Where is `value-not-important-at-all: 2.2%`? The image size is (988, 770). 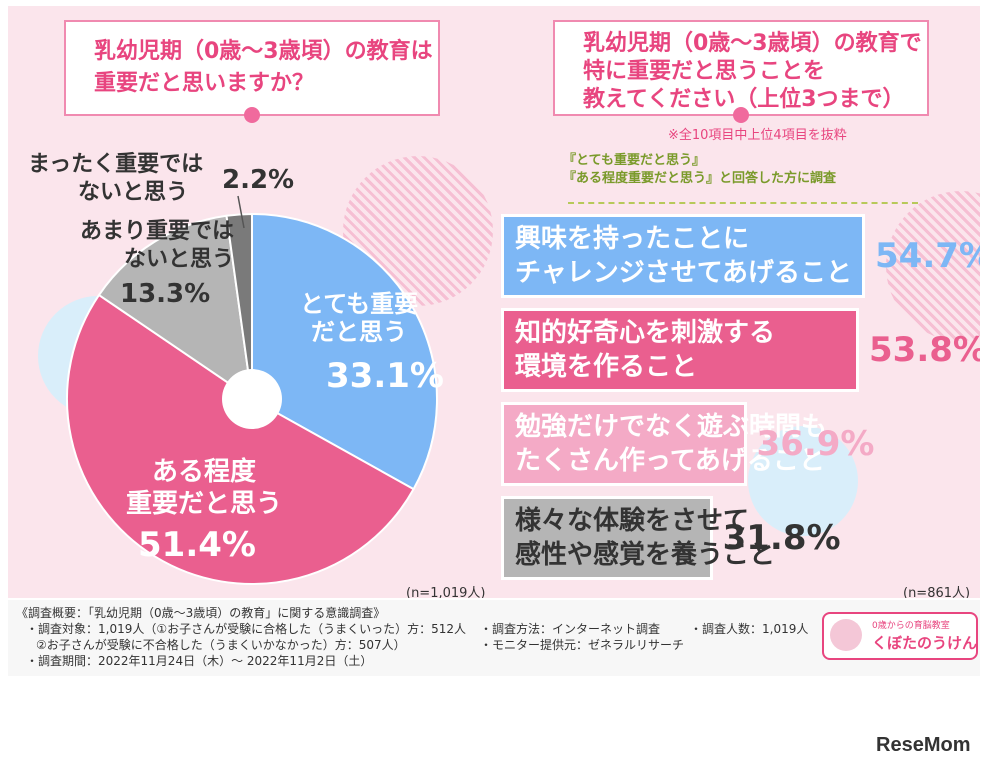
value-not-important-at-all: 2.2% is located at coordinates (258, 180).